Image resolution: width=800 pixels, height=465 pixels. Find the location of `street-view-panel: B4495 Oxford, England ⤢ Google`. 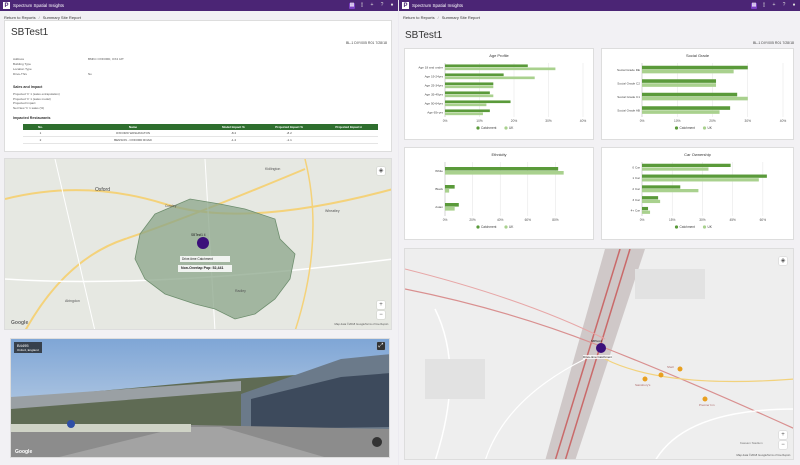

street-view-panel: B4495 Oxford, England ⤢ Google is located at coordinates (200, 398).